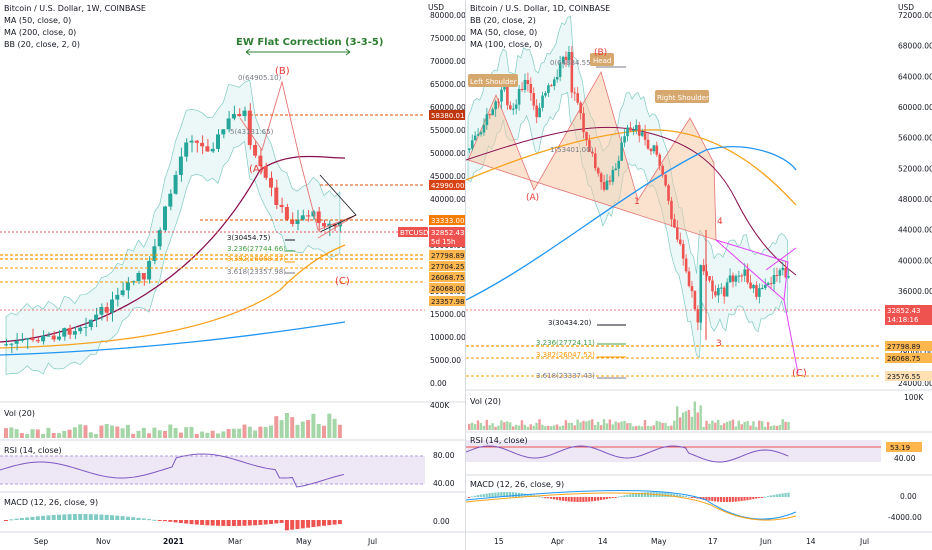 Image resolution: width=932 pixels, height=550 pixels. Describe the element at coordinates (915, 260) in the screenshot. I see `price-tick: 40000.00` at that location.